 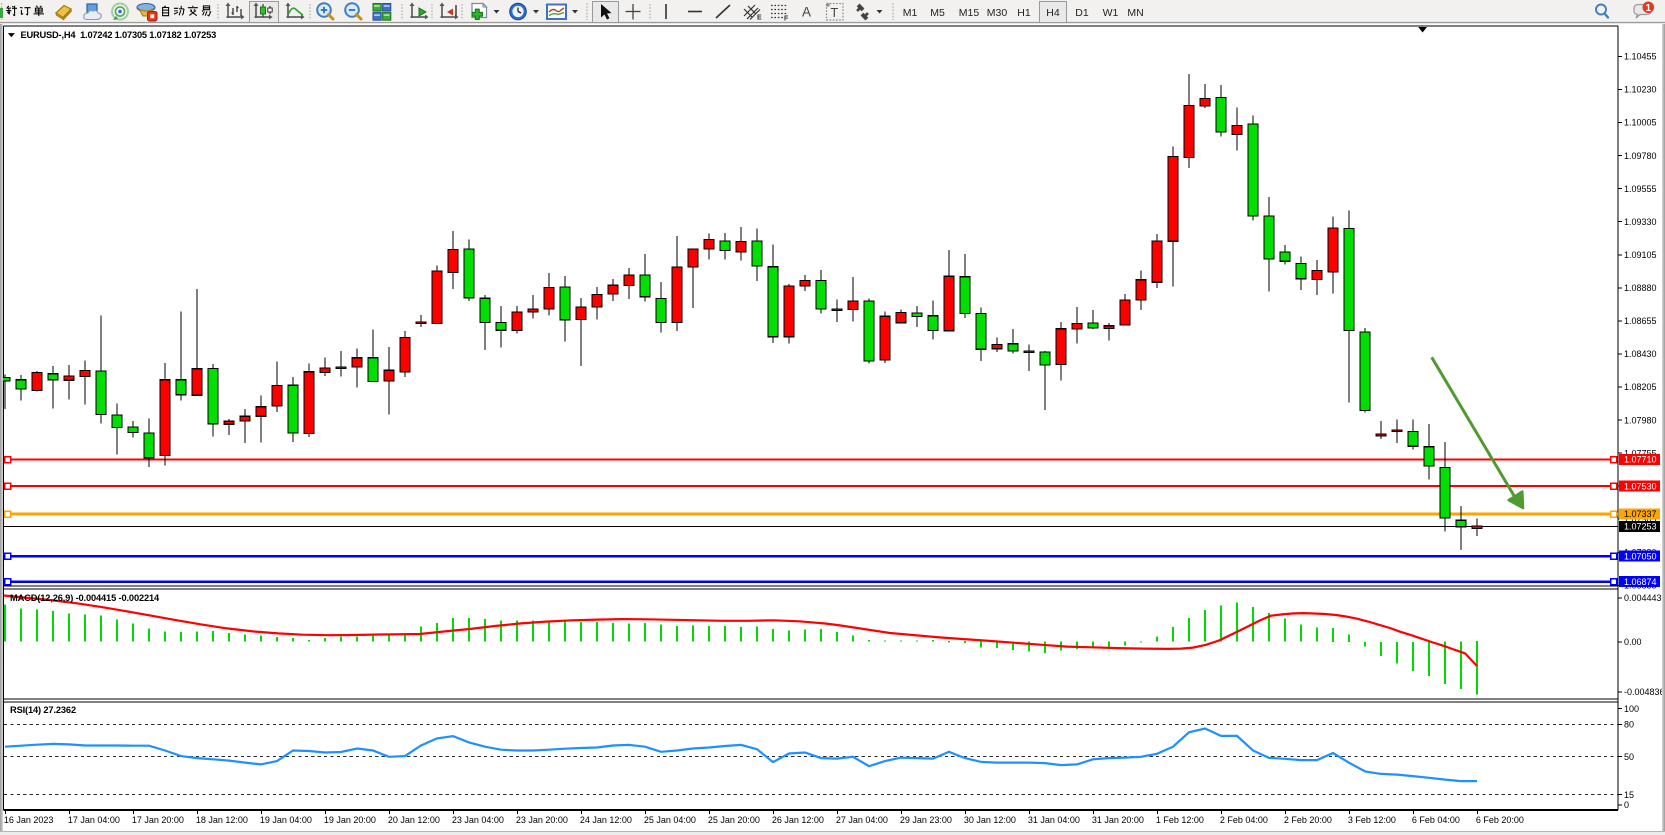 What do you see at coordinates (1082, 13) in the screenshot?
I see `svg-text: D1` at bounding box center [1082, 13].